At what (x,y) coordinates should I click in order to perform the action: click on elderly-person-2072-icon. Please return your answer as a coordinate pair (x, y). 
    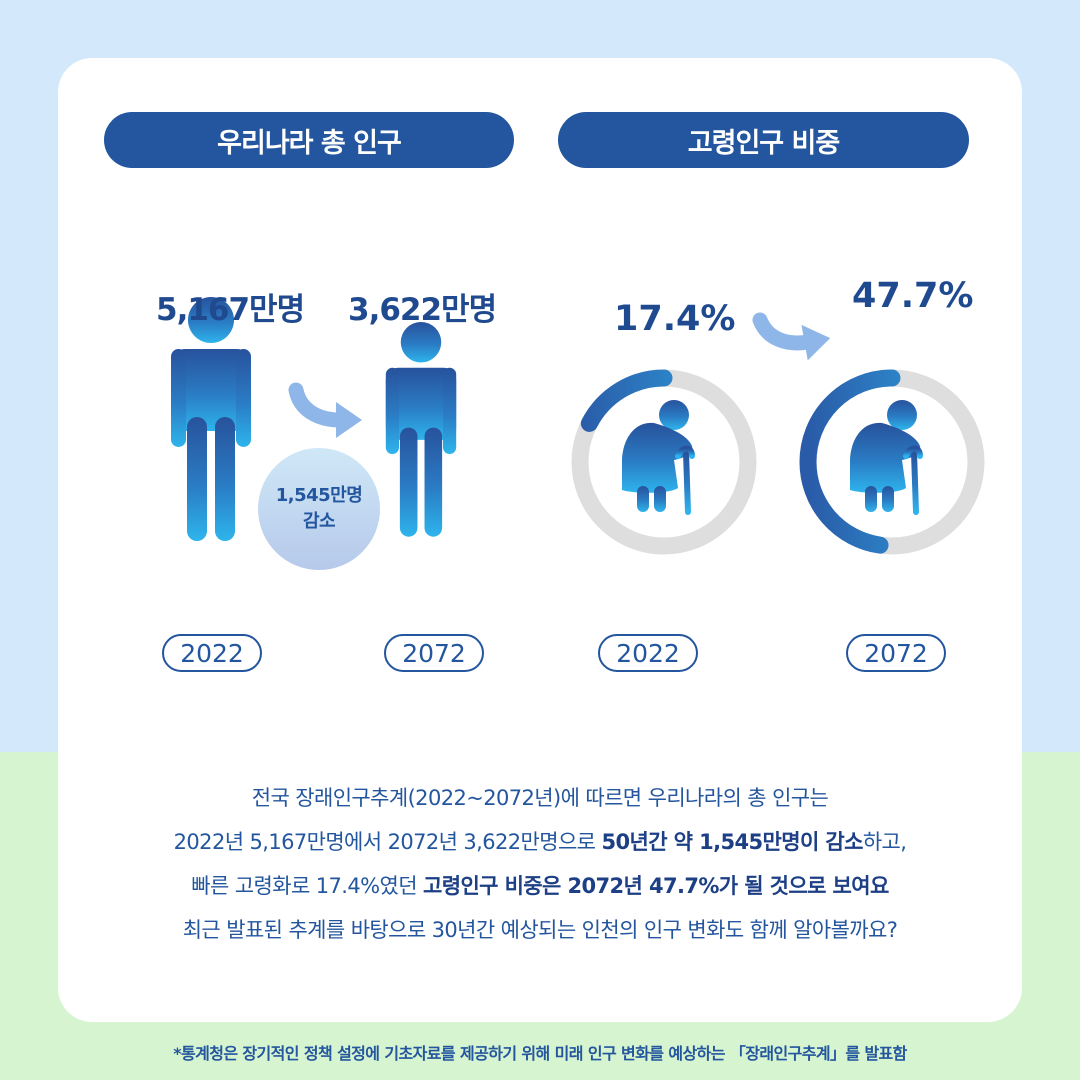
    Looking at the image, I should click on (885, 456).